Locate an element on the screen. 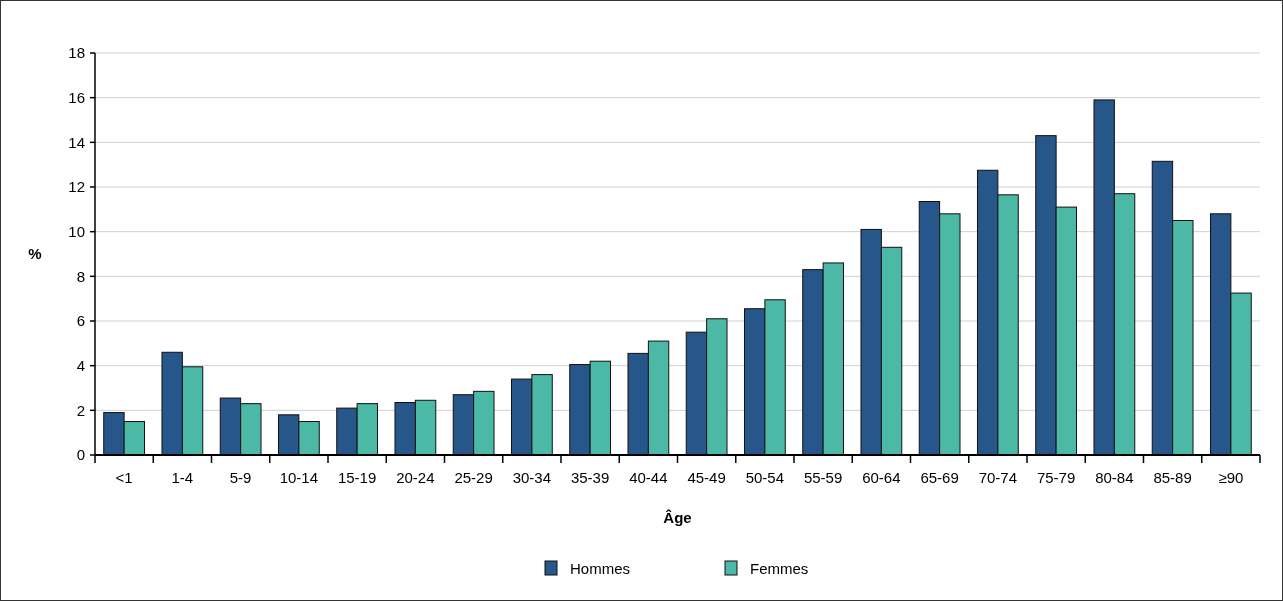 The height and width of the screenshot is (601, 1283). y-tick-label: 8 is located at coordinates (80, 276).